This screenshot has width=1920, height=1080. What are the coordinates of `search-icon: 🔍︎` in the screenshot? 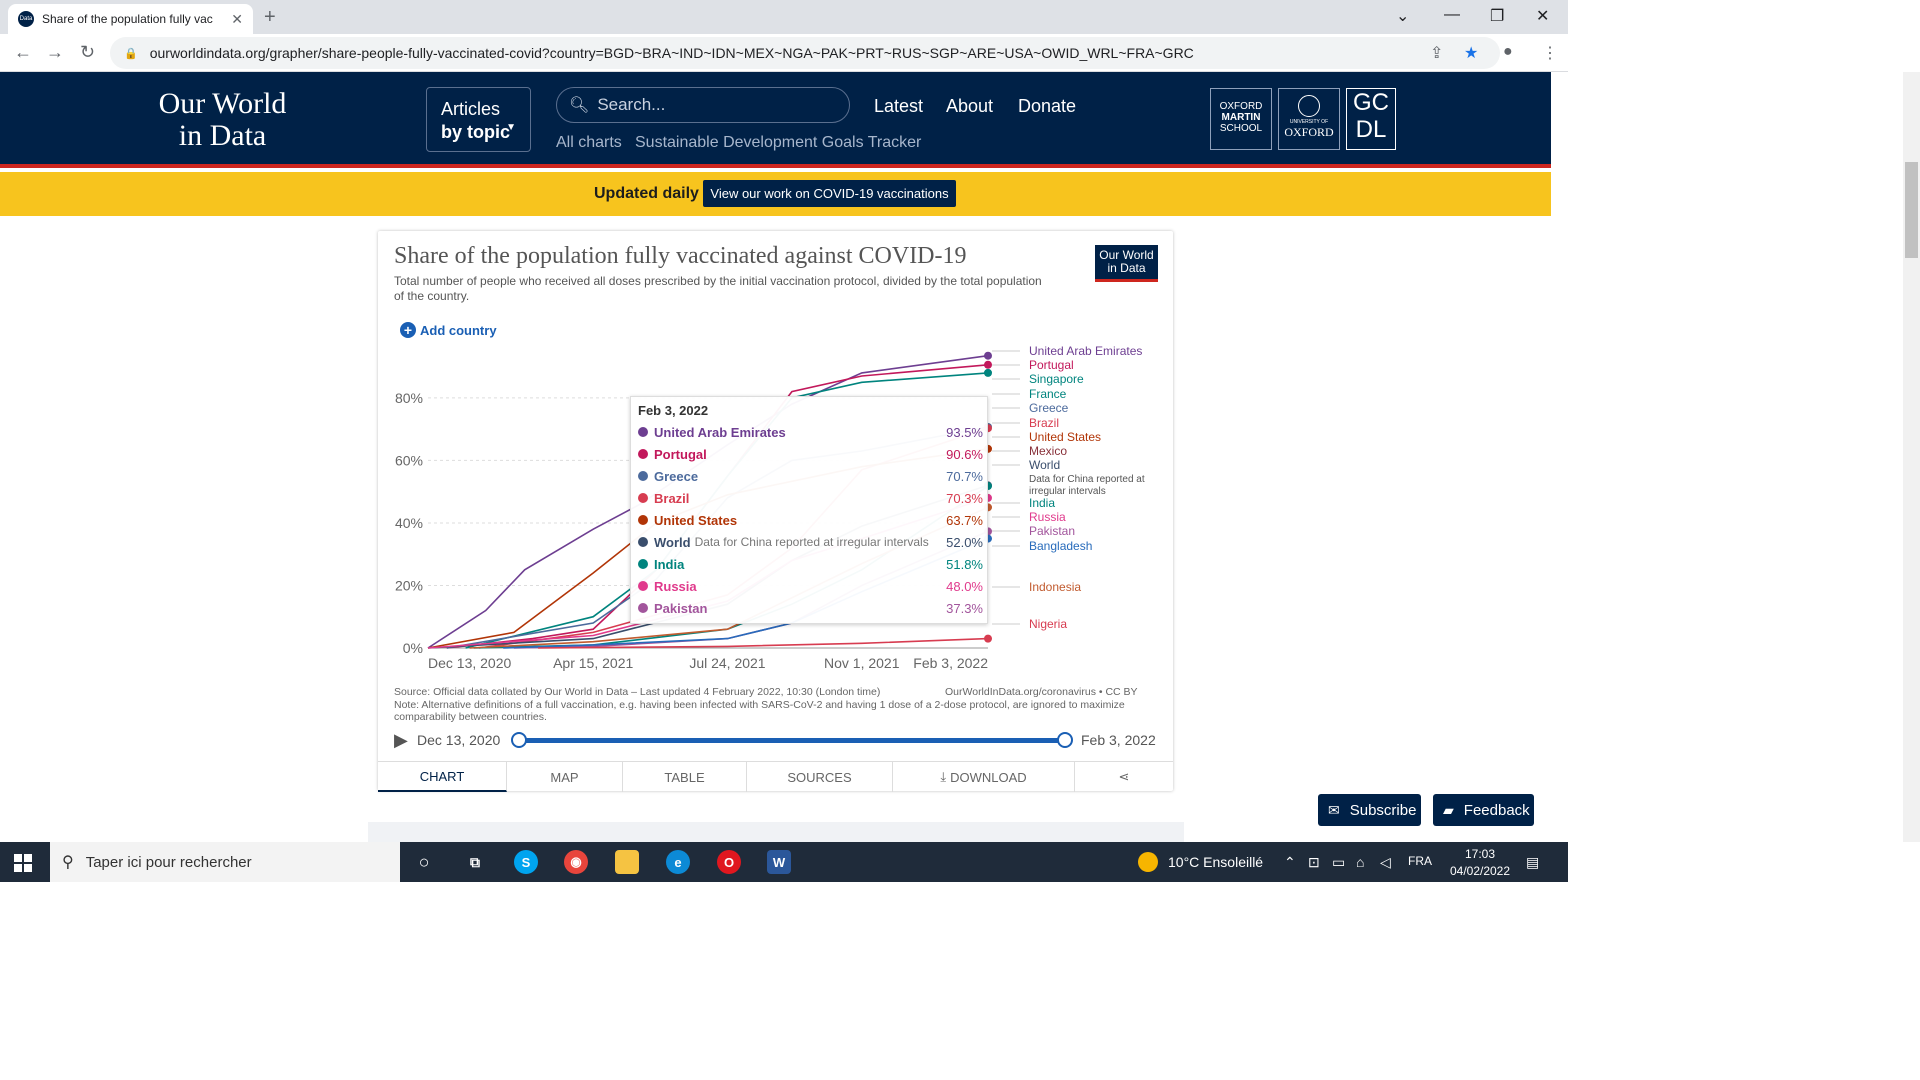 It's located at (579, 105).